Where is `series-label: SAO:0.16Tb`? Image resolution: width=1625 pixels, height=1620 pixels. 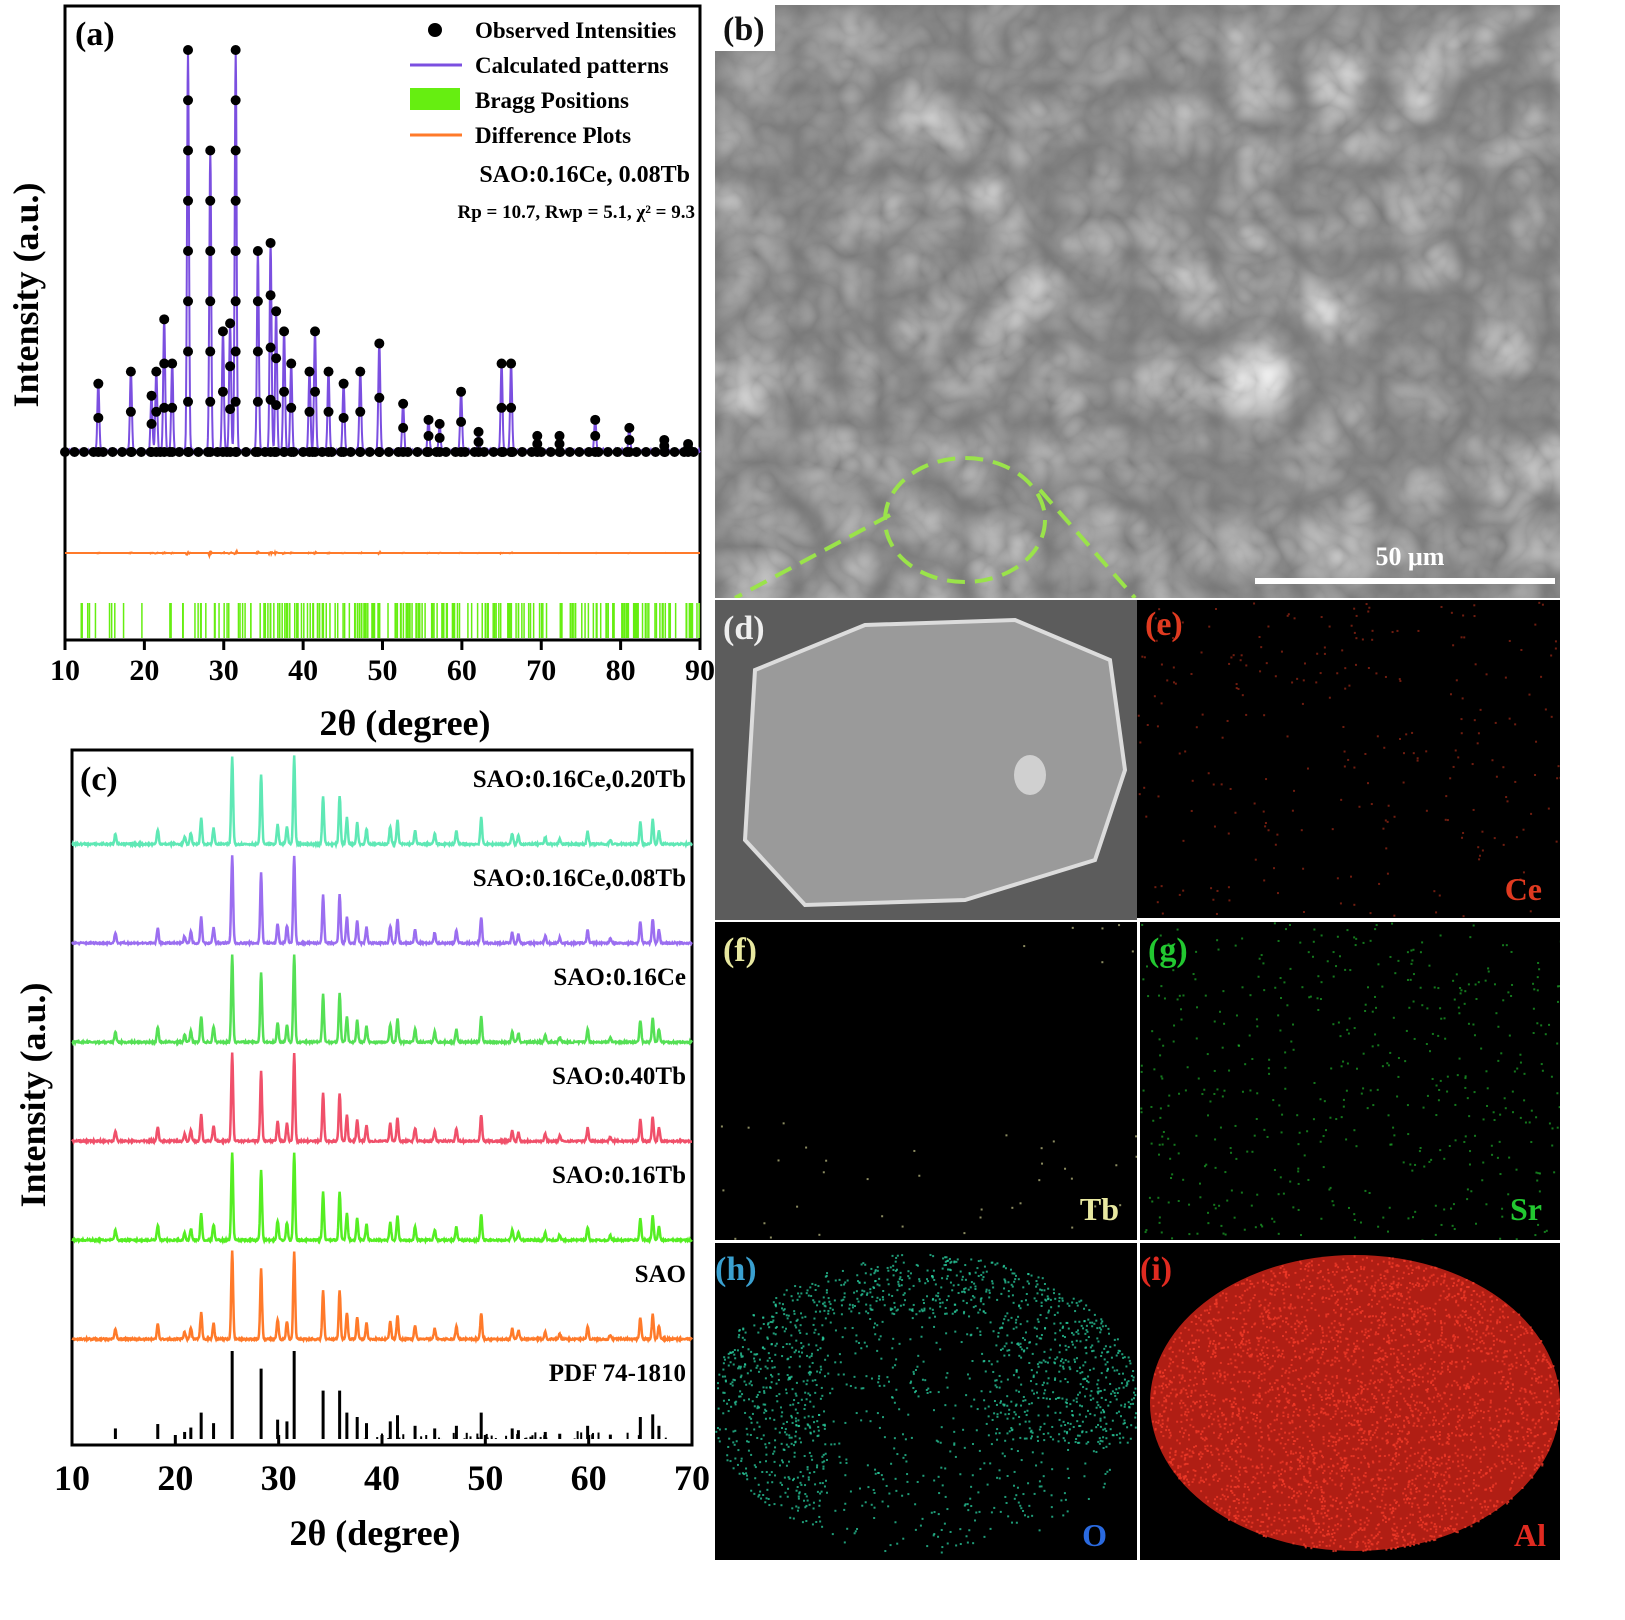 series-label: SAO:0.16Tb is located at coordinates (619, 1175).